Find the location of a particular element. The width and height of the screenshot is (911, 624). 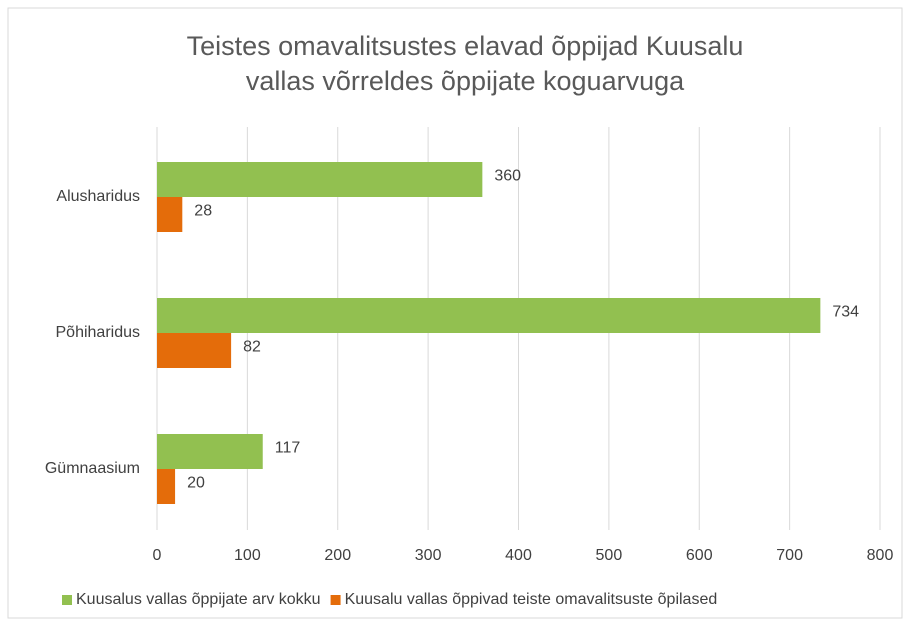

y-tick-label: Gümnaasium is located at coordinates (92, 468).